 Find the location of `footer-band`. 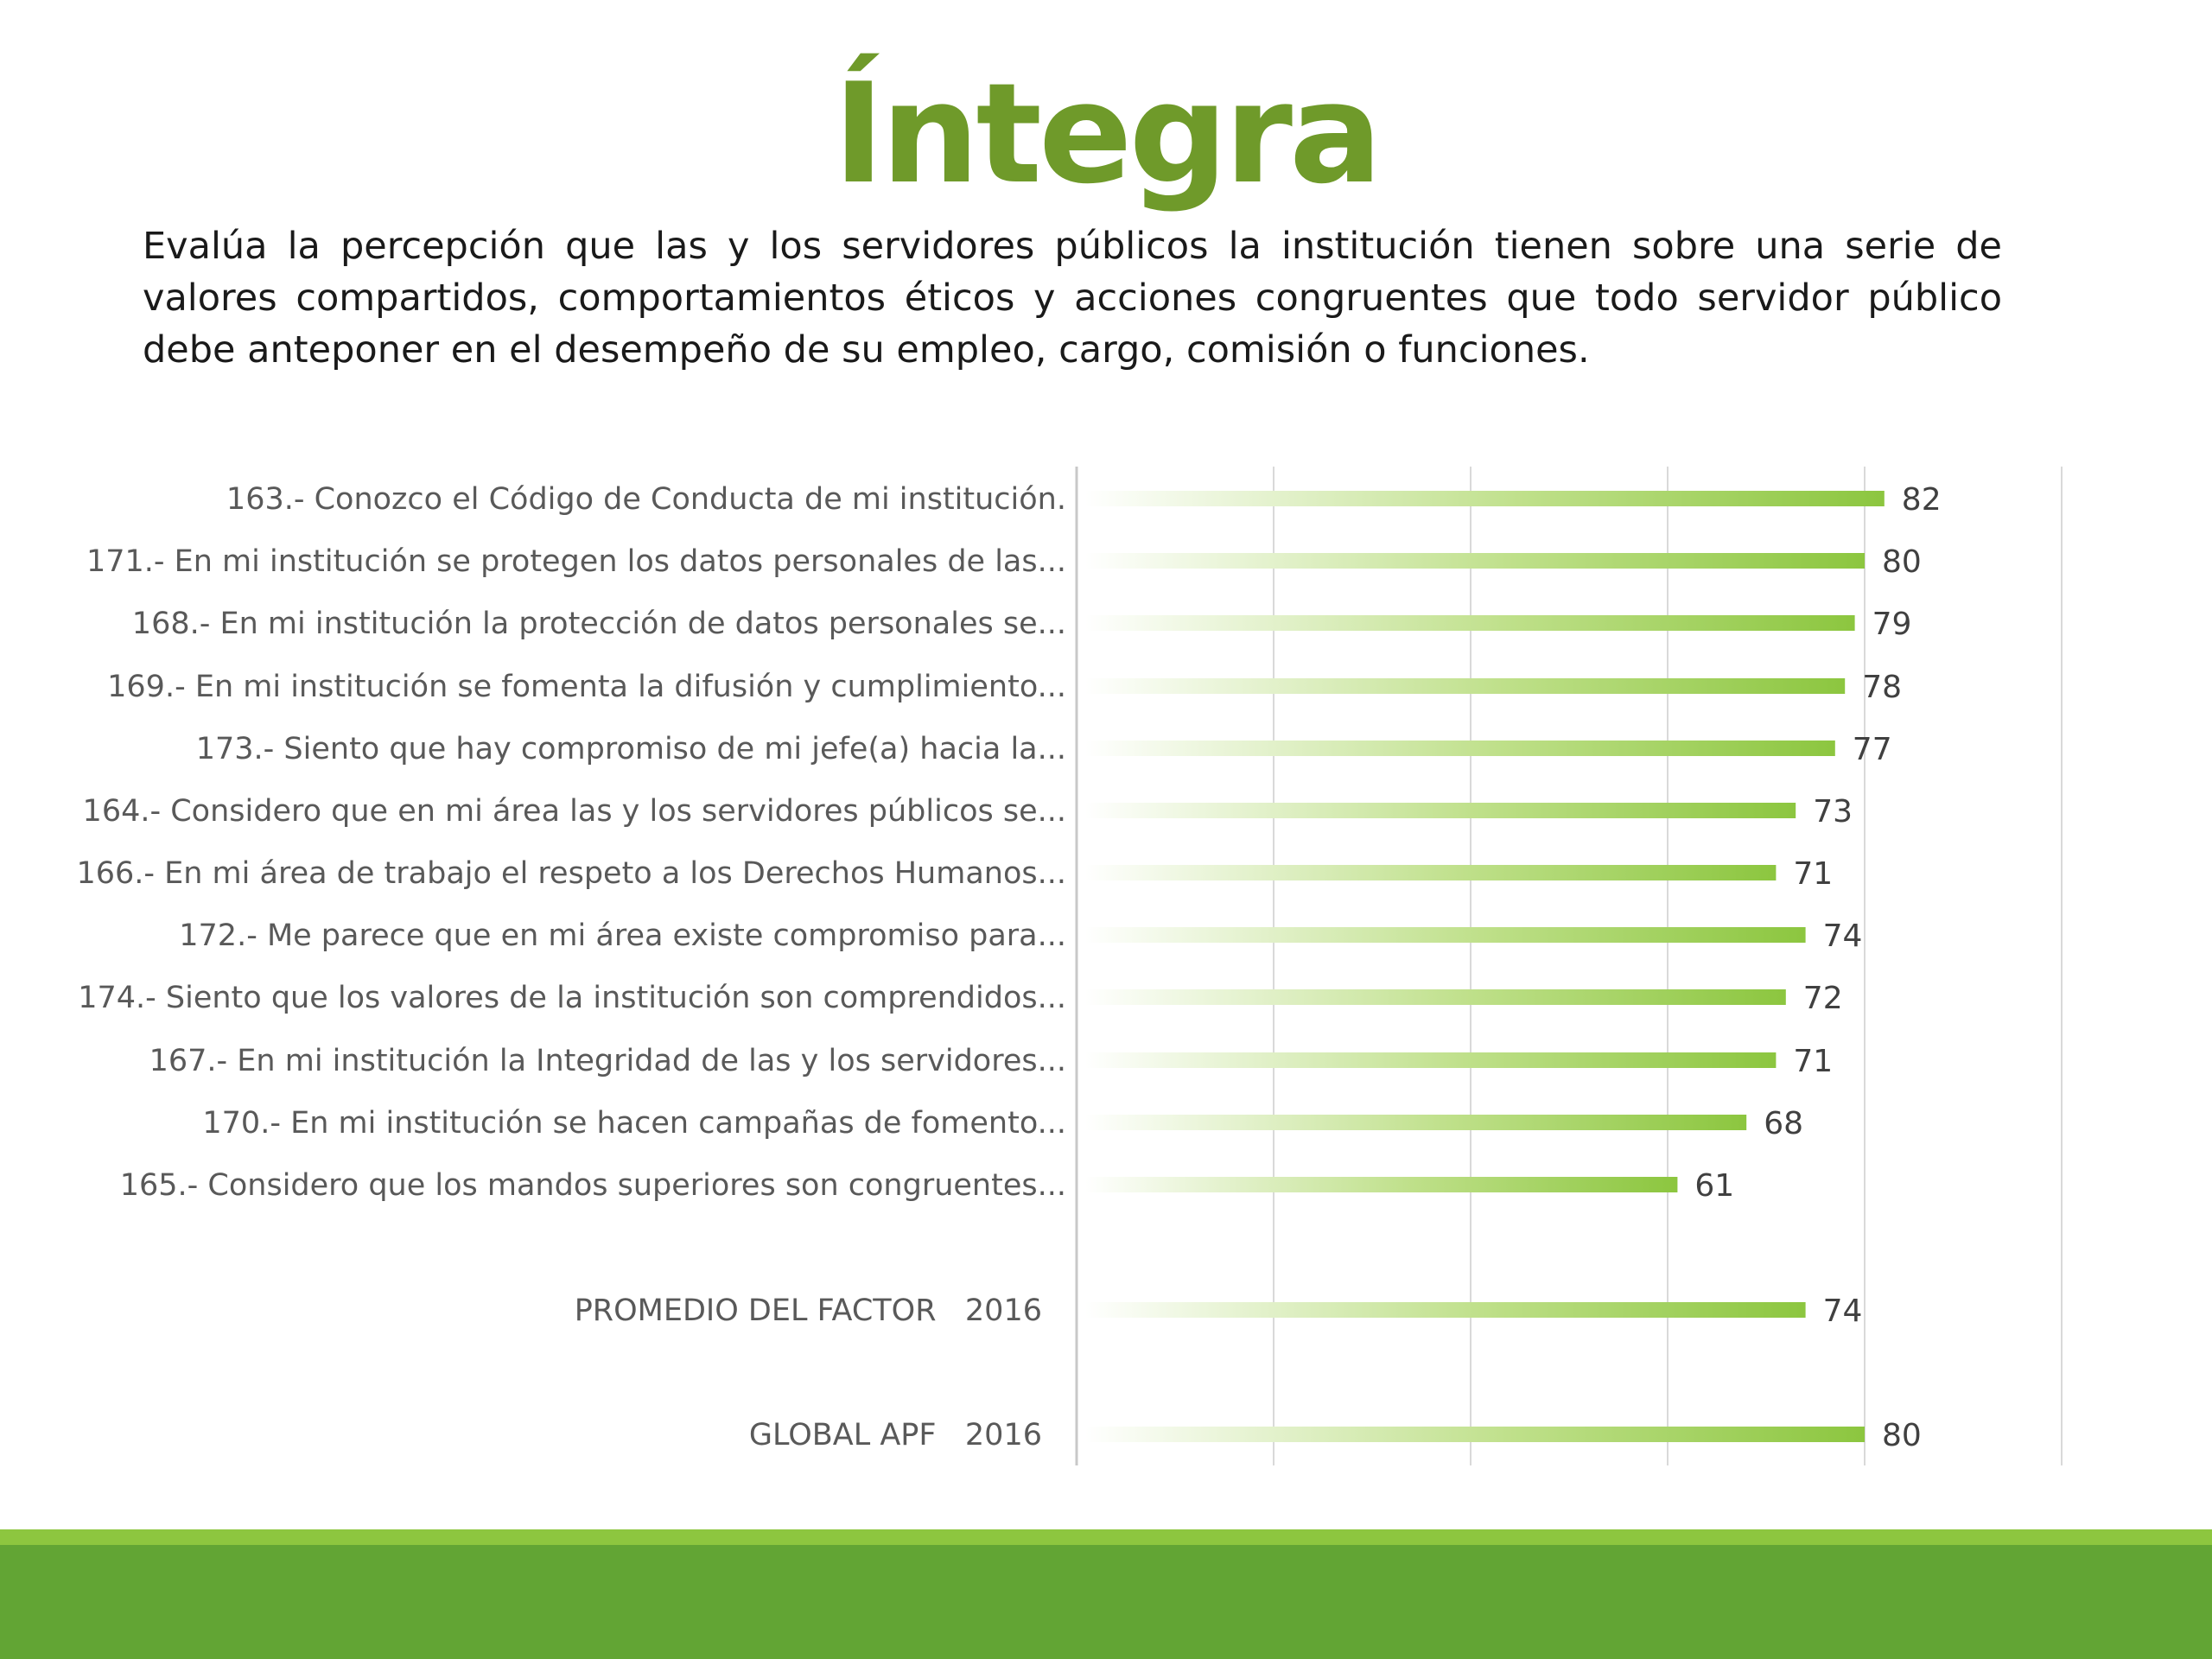

footer-band is located at coordinates (1106, 1602).